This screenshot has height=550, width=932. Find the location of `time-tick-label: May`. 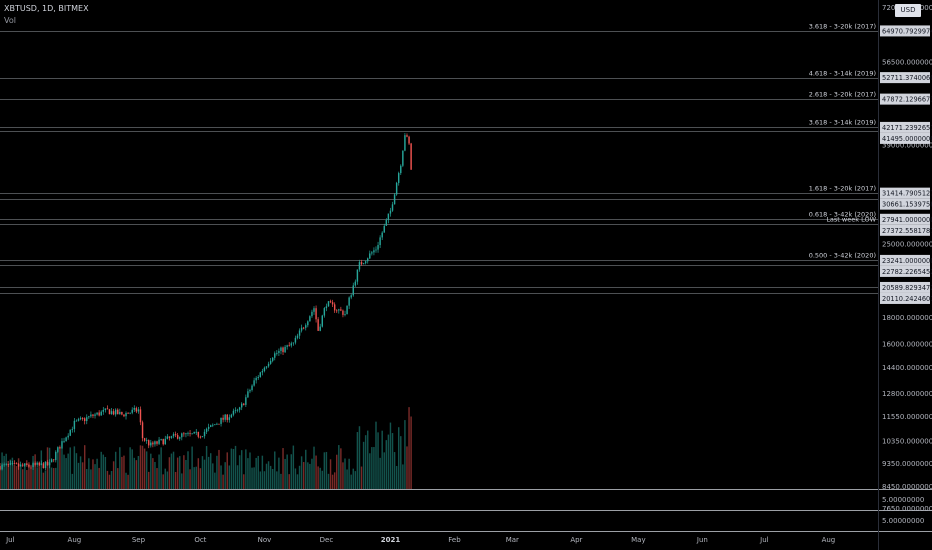

time-tick-label: May is located at coordinates (638, 540).